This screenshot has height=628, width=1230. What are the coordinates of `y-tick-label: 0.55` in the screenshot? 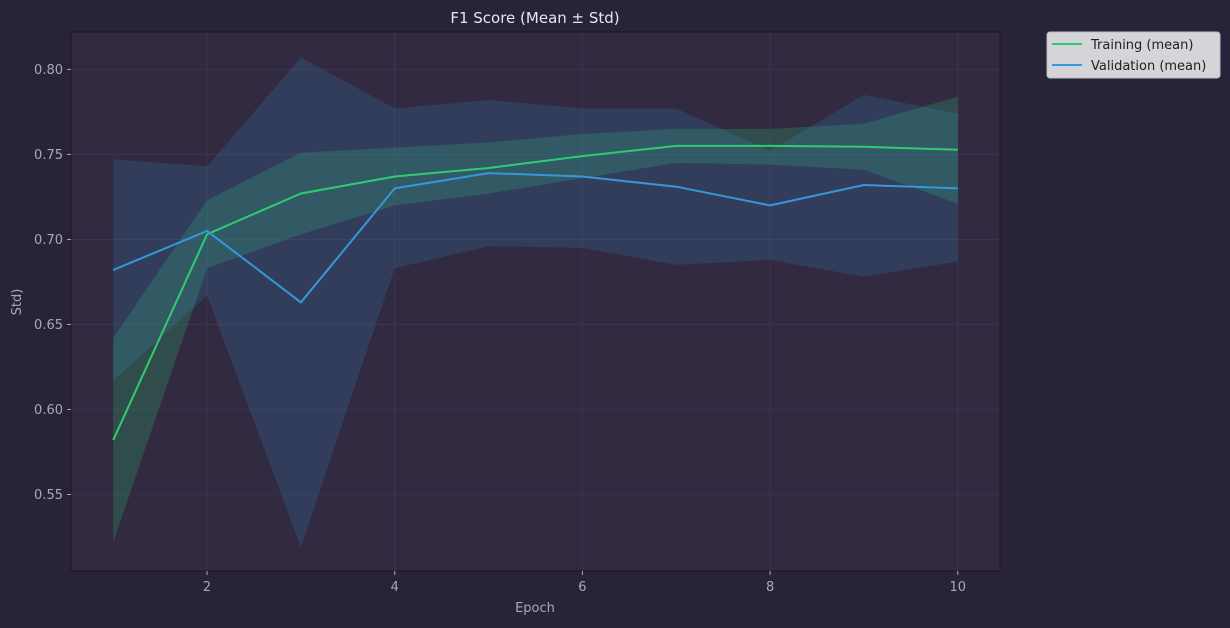 It's located at (48, 495).